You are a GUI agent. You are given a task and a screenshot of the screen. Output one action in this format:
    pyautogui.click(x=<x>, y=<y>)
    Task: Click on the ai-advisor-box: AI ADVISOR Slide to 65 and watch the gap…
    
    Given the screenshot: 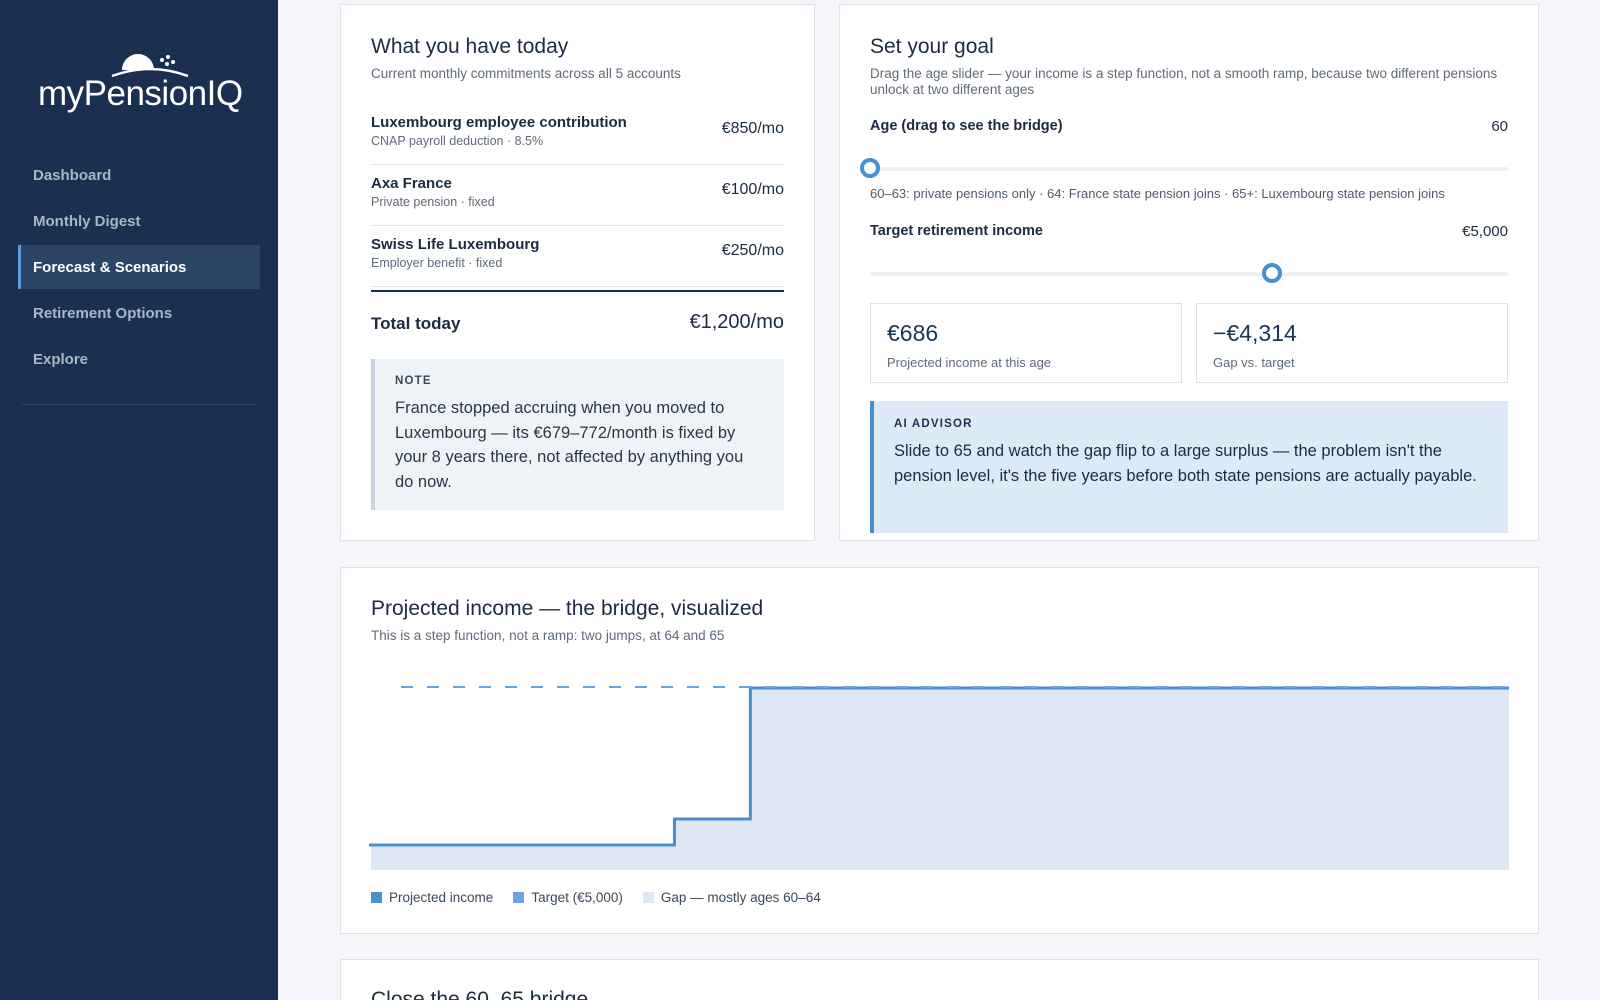 What is the action you would take?
    pyautogui.click(x=1189, y=467)
    